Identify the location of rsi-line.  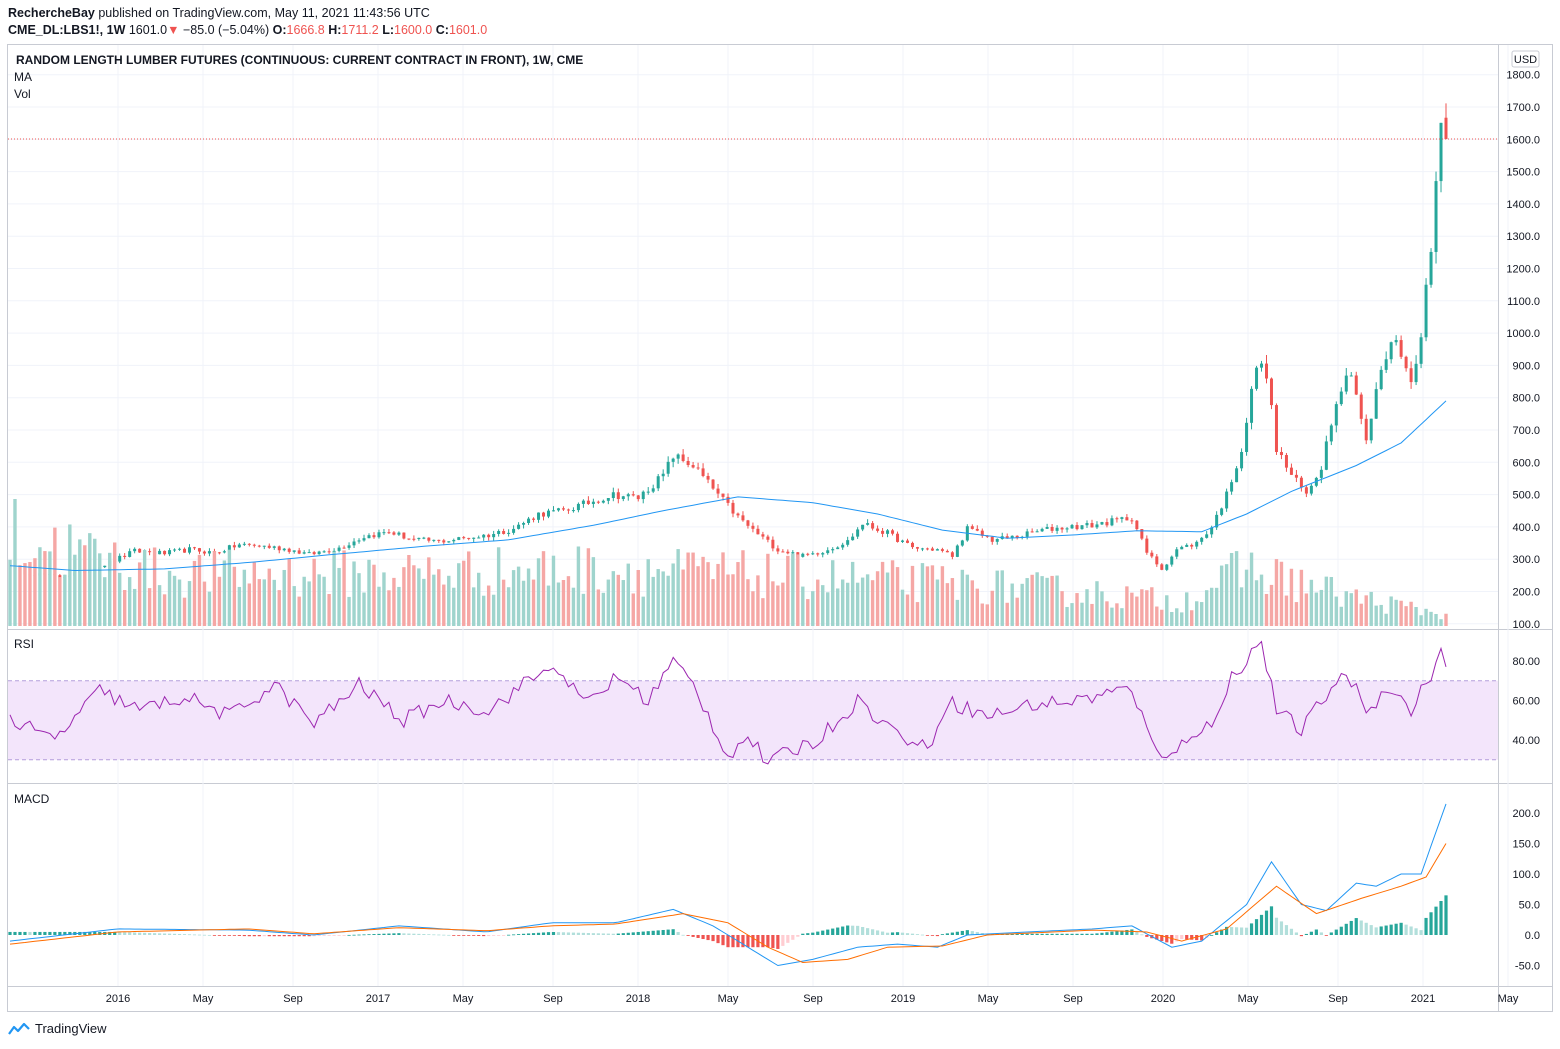
(728, 702).